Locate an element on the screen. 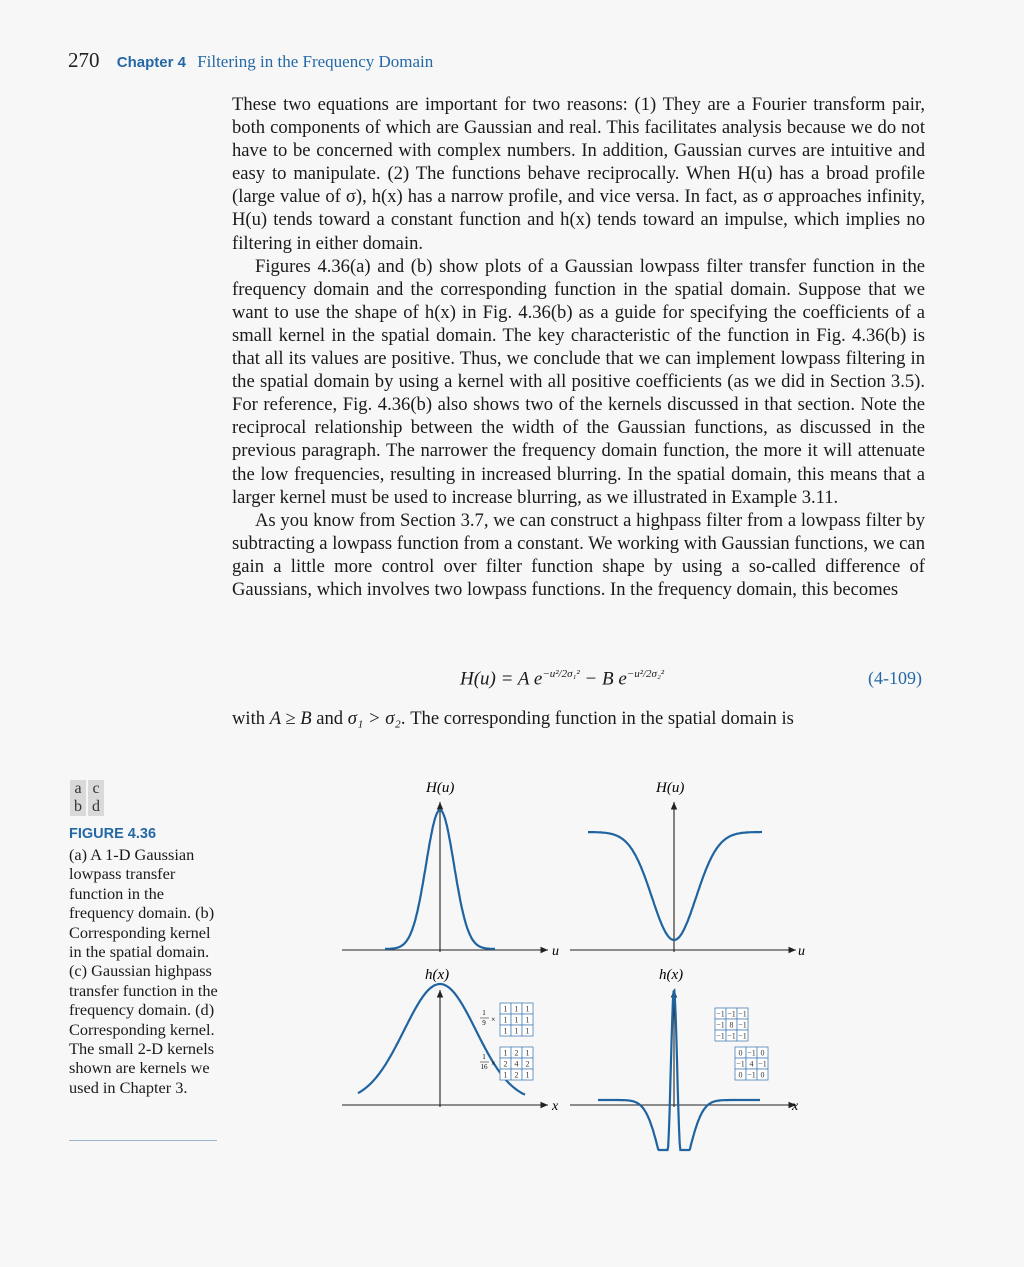 The height and width of the screenshot is (1267, 1024). panel-a-lowpass-transfer: H(u) u is located at coordinates (450, 869).